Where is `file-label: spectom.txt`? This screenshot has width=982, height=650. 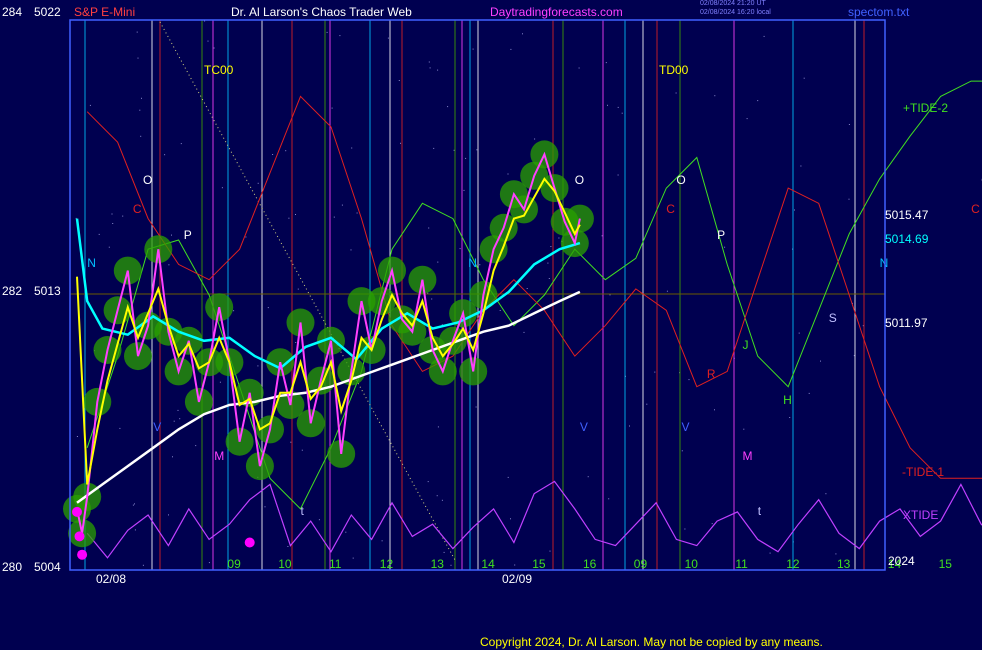 file-label: spectom.txt is located at coordinates (879, 12).